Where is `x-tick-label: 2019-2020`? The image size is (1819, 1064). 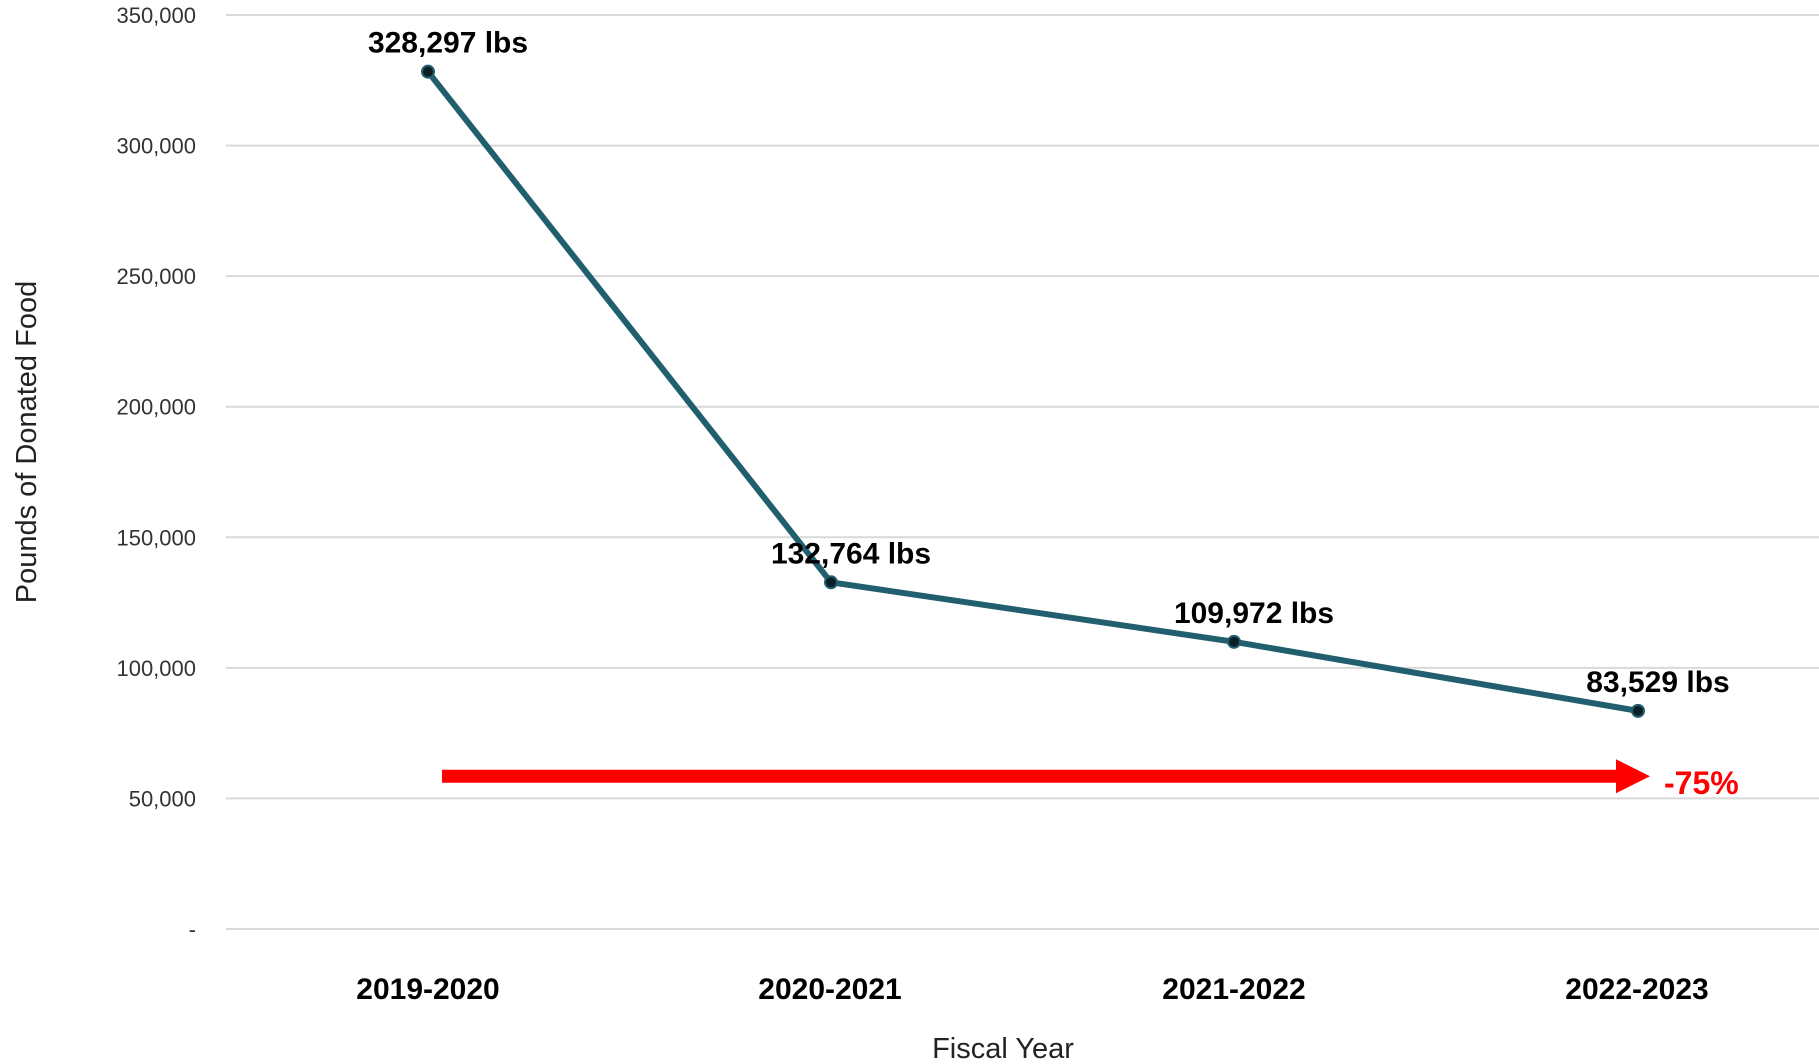 x-tick-label: 2019-2020 is located at coordinates (427, 989).